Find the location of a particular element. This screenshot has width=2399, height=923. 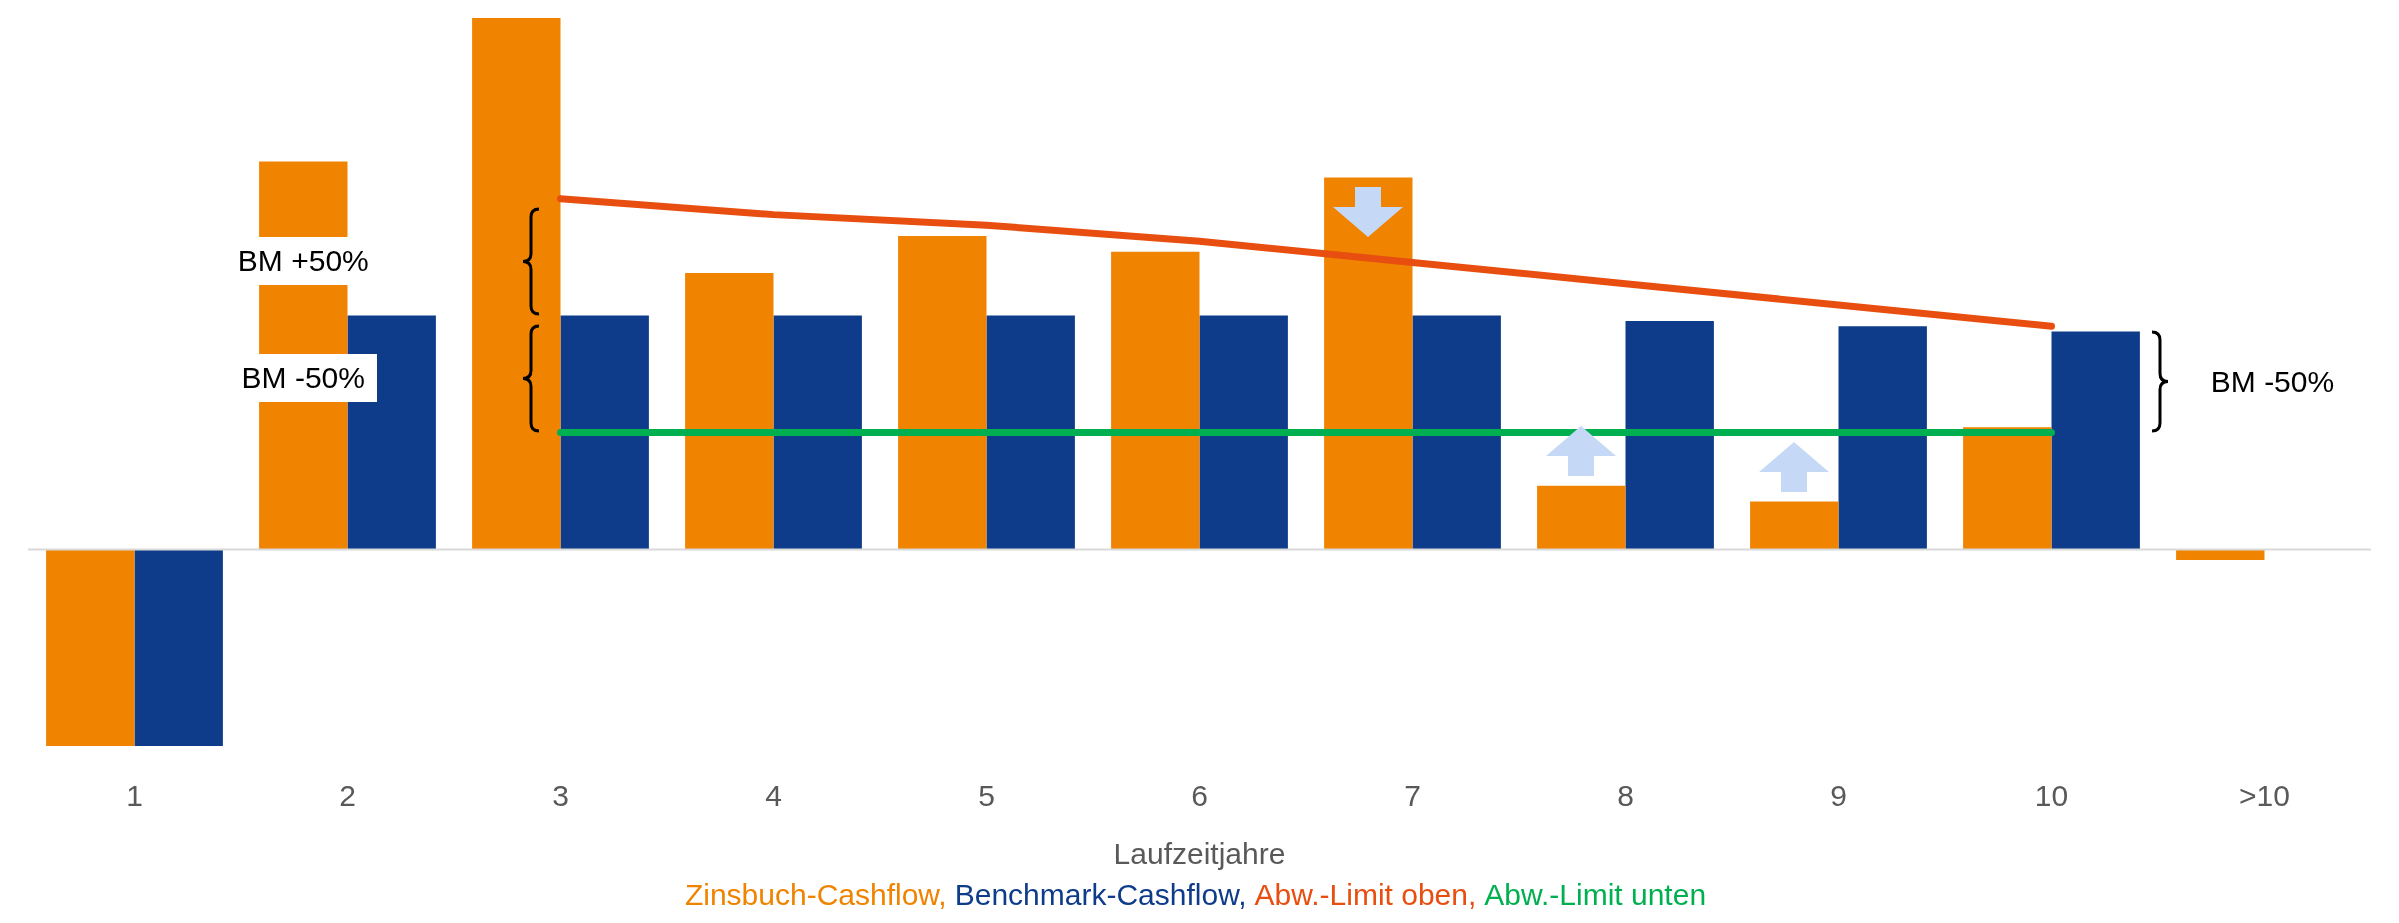

x-tick-label: 6 is located at coordinates (1199, 796).